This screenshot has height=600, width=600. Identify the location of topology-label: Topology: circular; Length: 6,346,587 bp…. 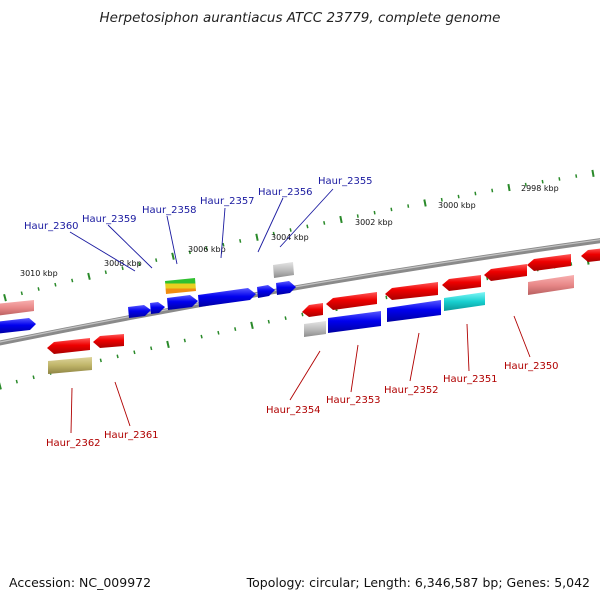
(418, 582).